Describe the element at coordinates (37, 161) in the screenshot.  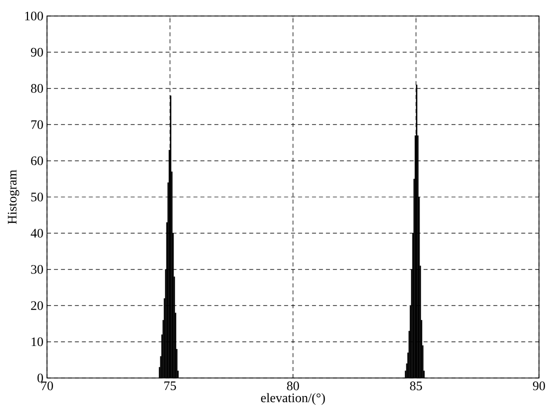
I see `y-tick-label: 60` at that location.